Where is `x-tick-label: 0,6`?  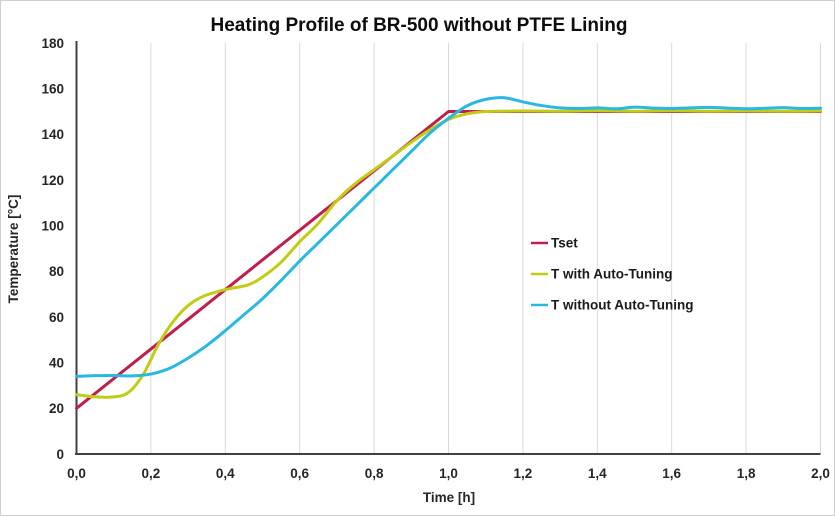 x-tick-label: 0,6 is located at coordinates (299, 473).